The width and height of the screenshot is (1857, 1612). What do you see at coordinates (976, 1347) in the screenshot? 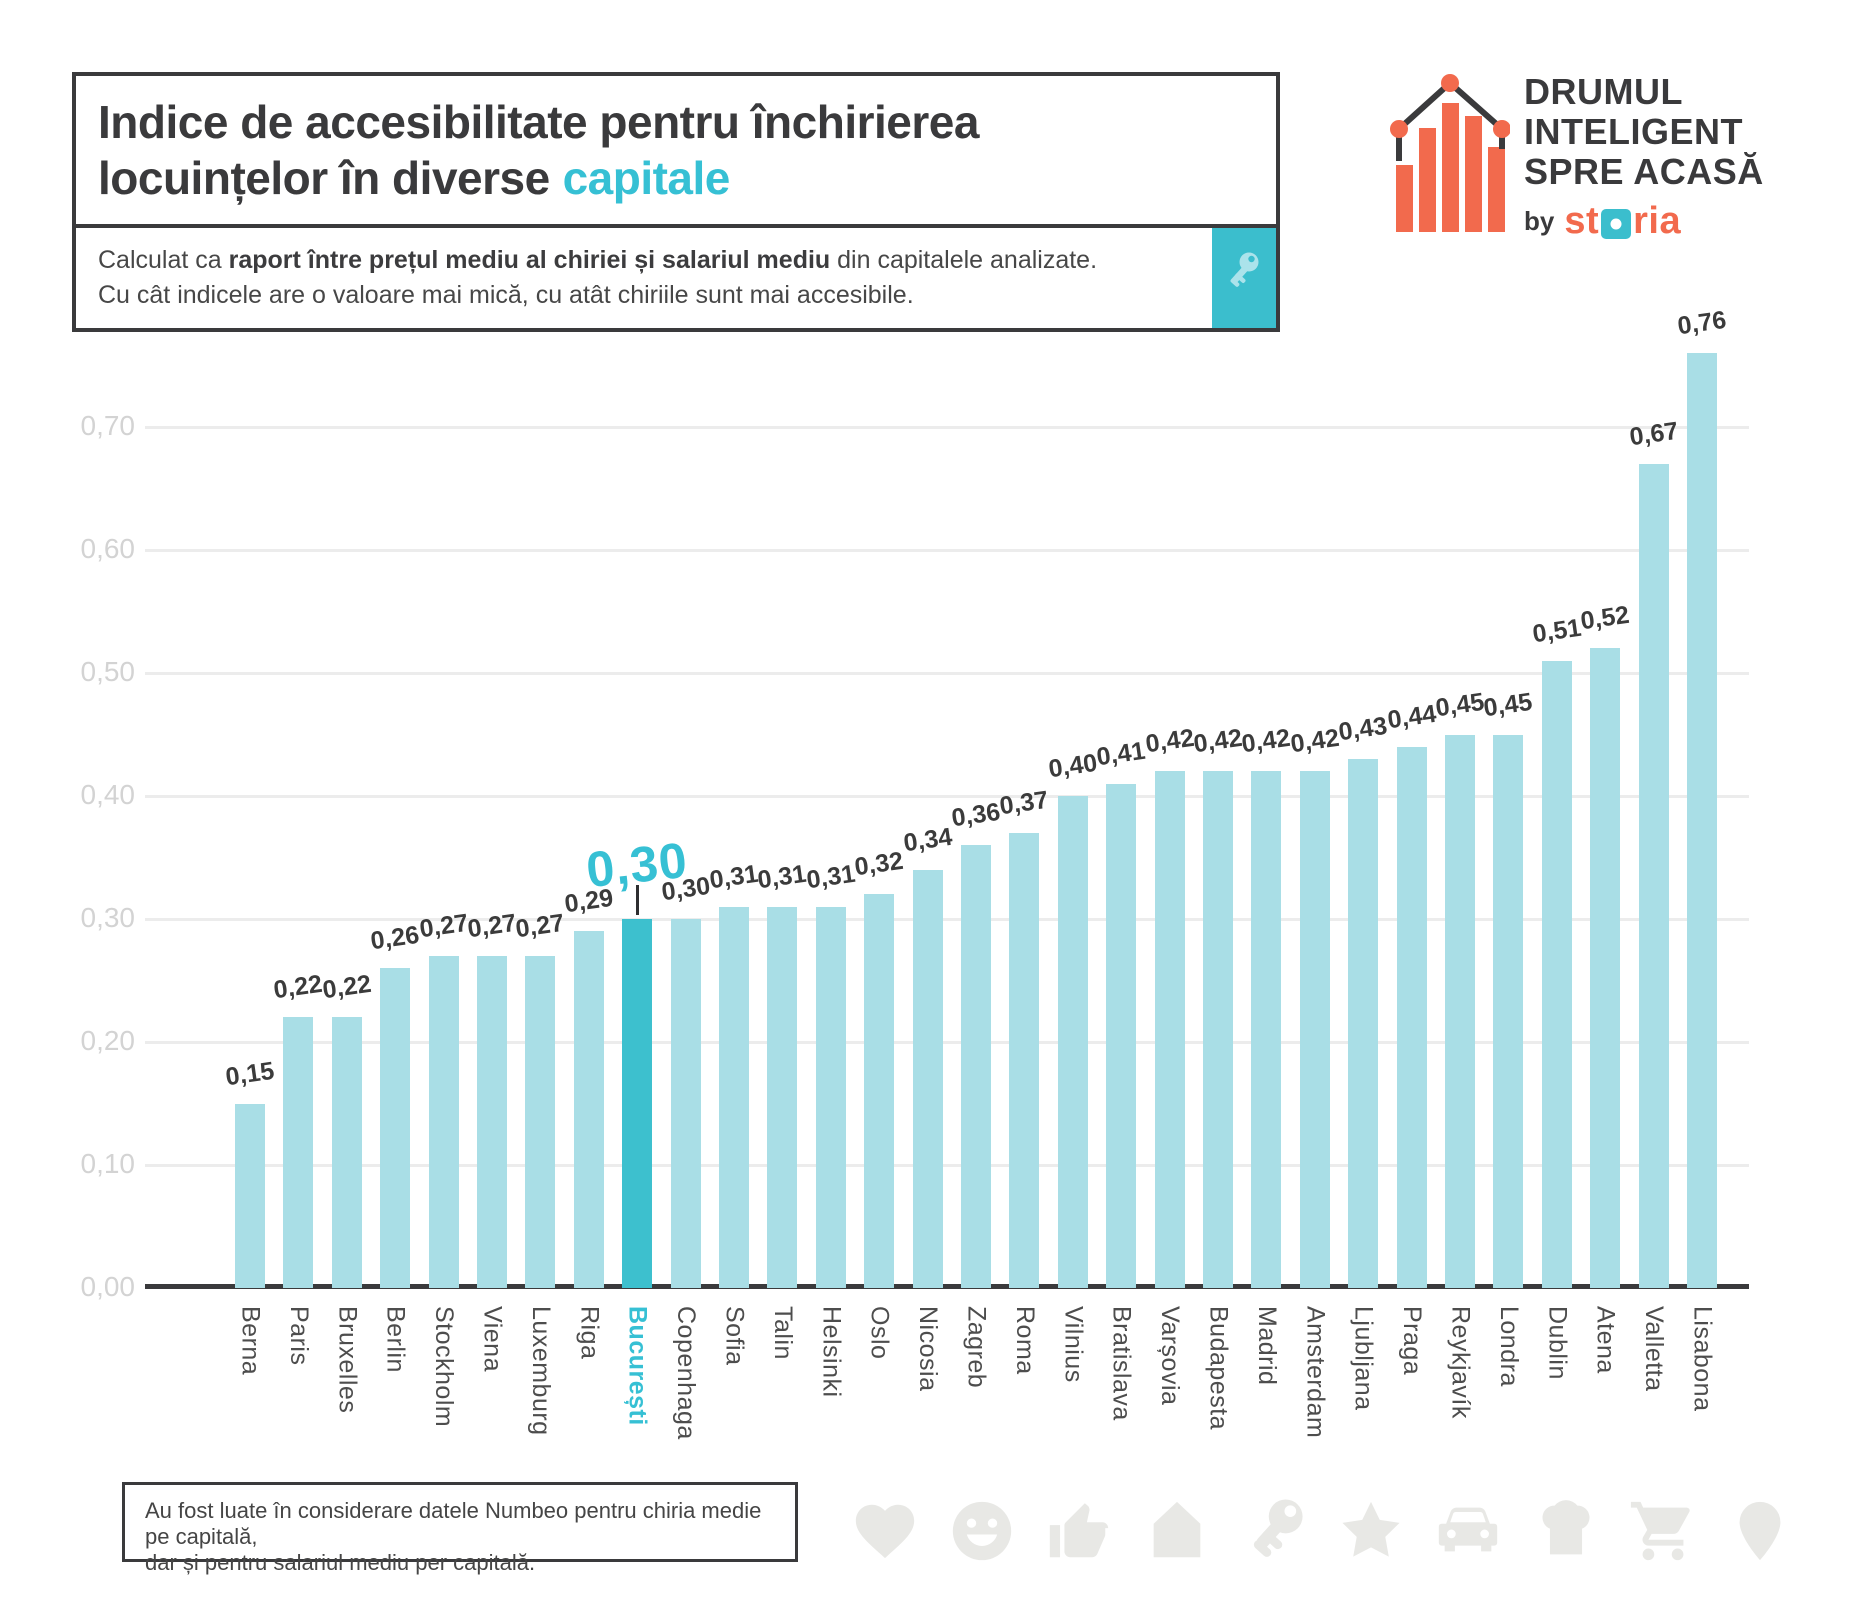
I see `city-label: Zagreb` at bounding box center [976, 1347].